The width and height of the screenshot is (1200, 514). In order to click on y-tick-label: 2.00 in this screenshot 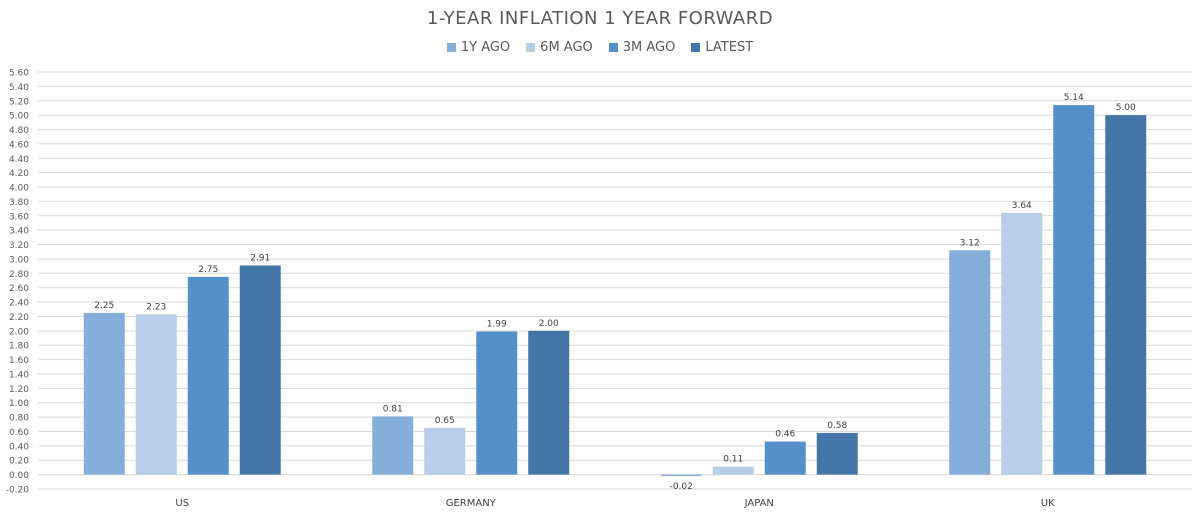, I will do `click(19, 332)`.